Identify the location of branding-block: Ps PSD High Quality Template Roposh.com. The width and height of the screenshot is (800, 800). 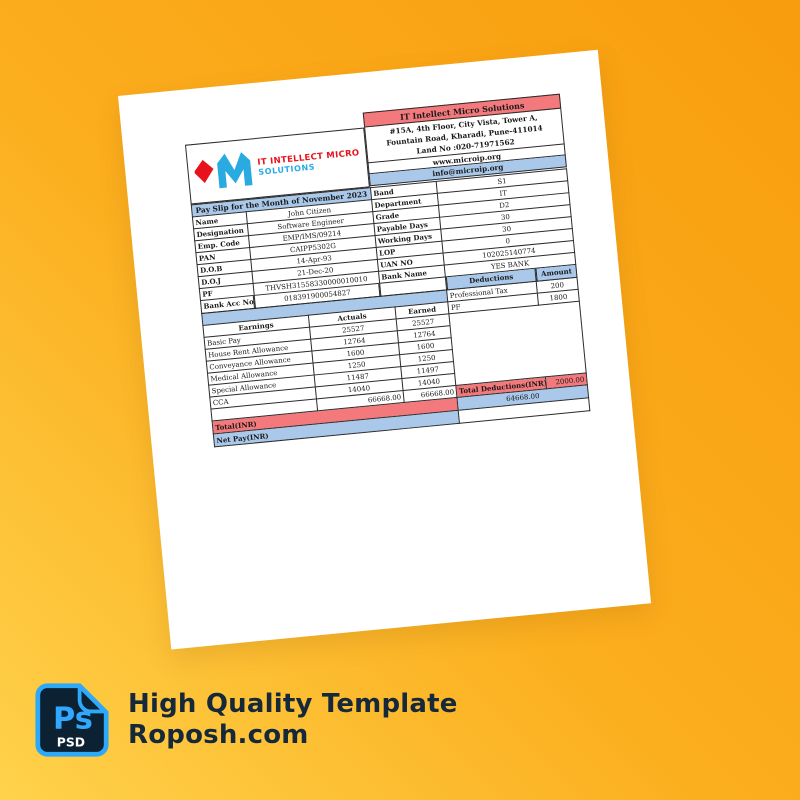
(246, 720).